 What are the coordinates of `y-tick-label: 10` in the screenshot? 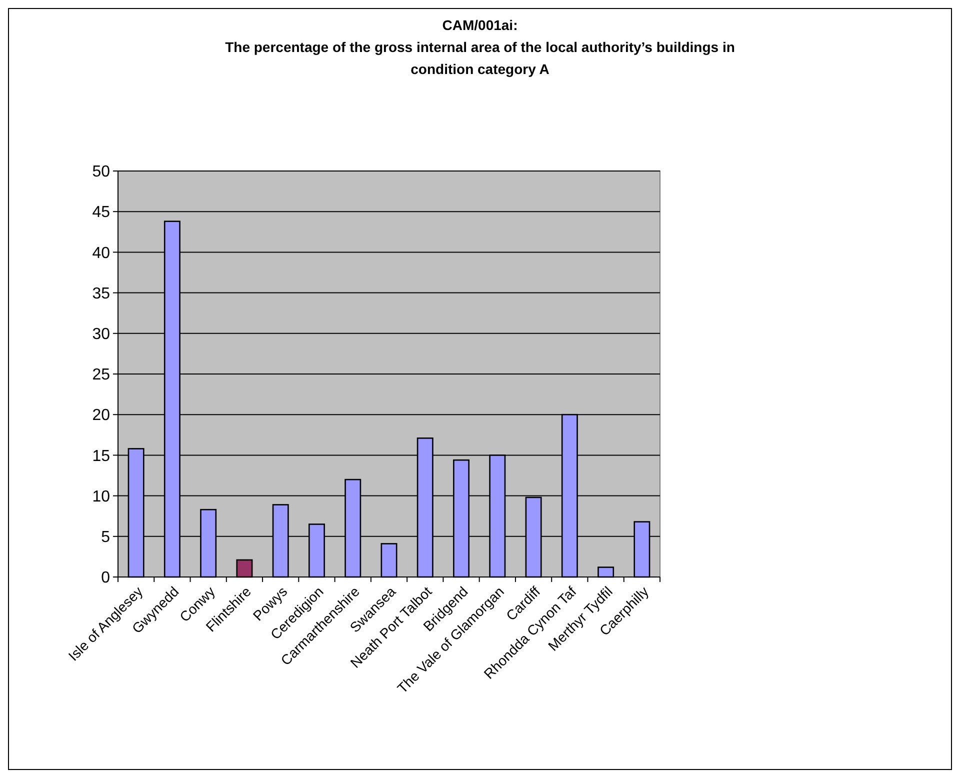 It's located at (101, 497).